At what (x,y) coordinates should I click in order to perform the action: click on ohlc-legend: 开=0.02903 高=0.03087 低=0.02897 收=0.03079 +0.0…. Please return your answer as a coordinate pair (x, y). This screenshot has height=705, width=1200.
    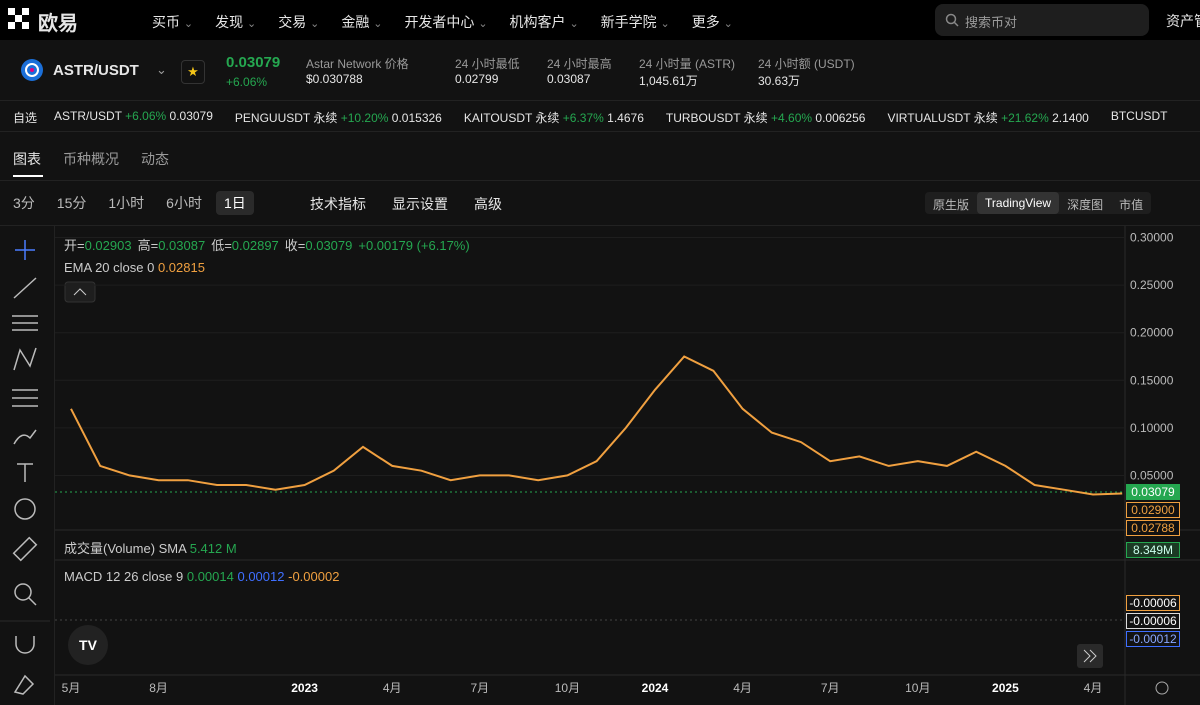
    Looking at the image, I should click on (267, 244).